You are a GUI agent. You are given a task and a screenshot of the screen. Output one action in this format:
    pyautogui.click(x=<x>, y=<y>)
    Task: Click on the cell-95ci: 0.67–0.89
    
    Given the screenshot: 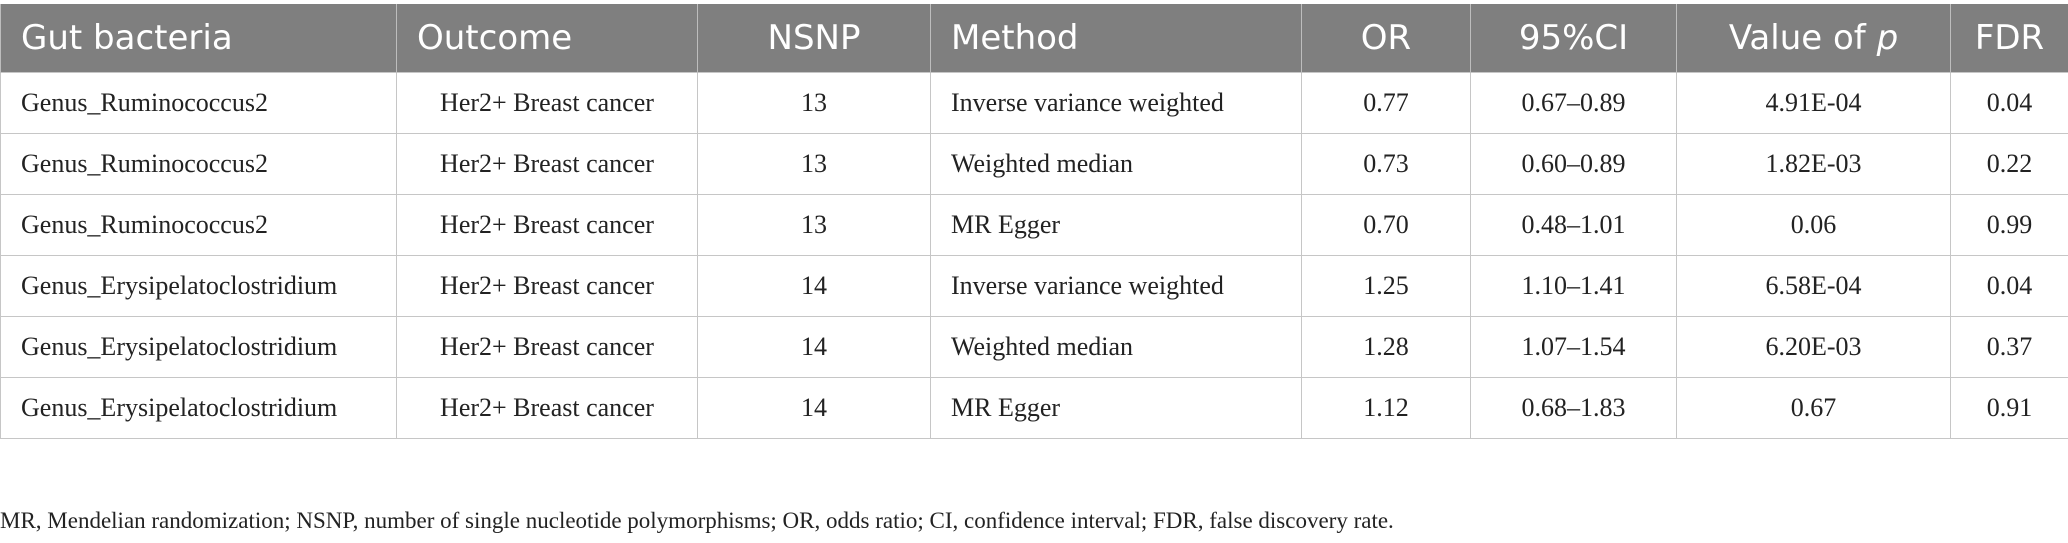 What is the action you would take?
    pyautogui.click(x=1573, y=103)
    